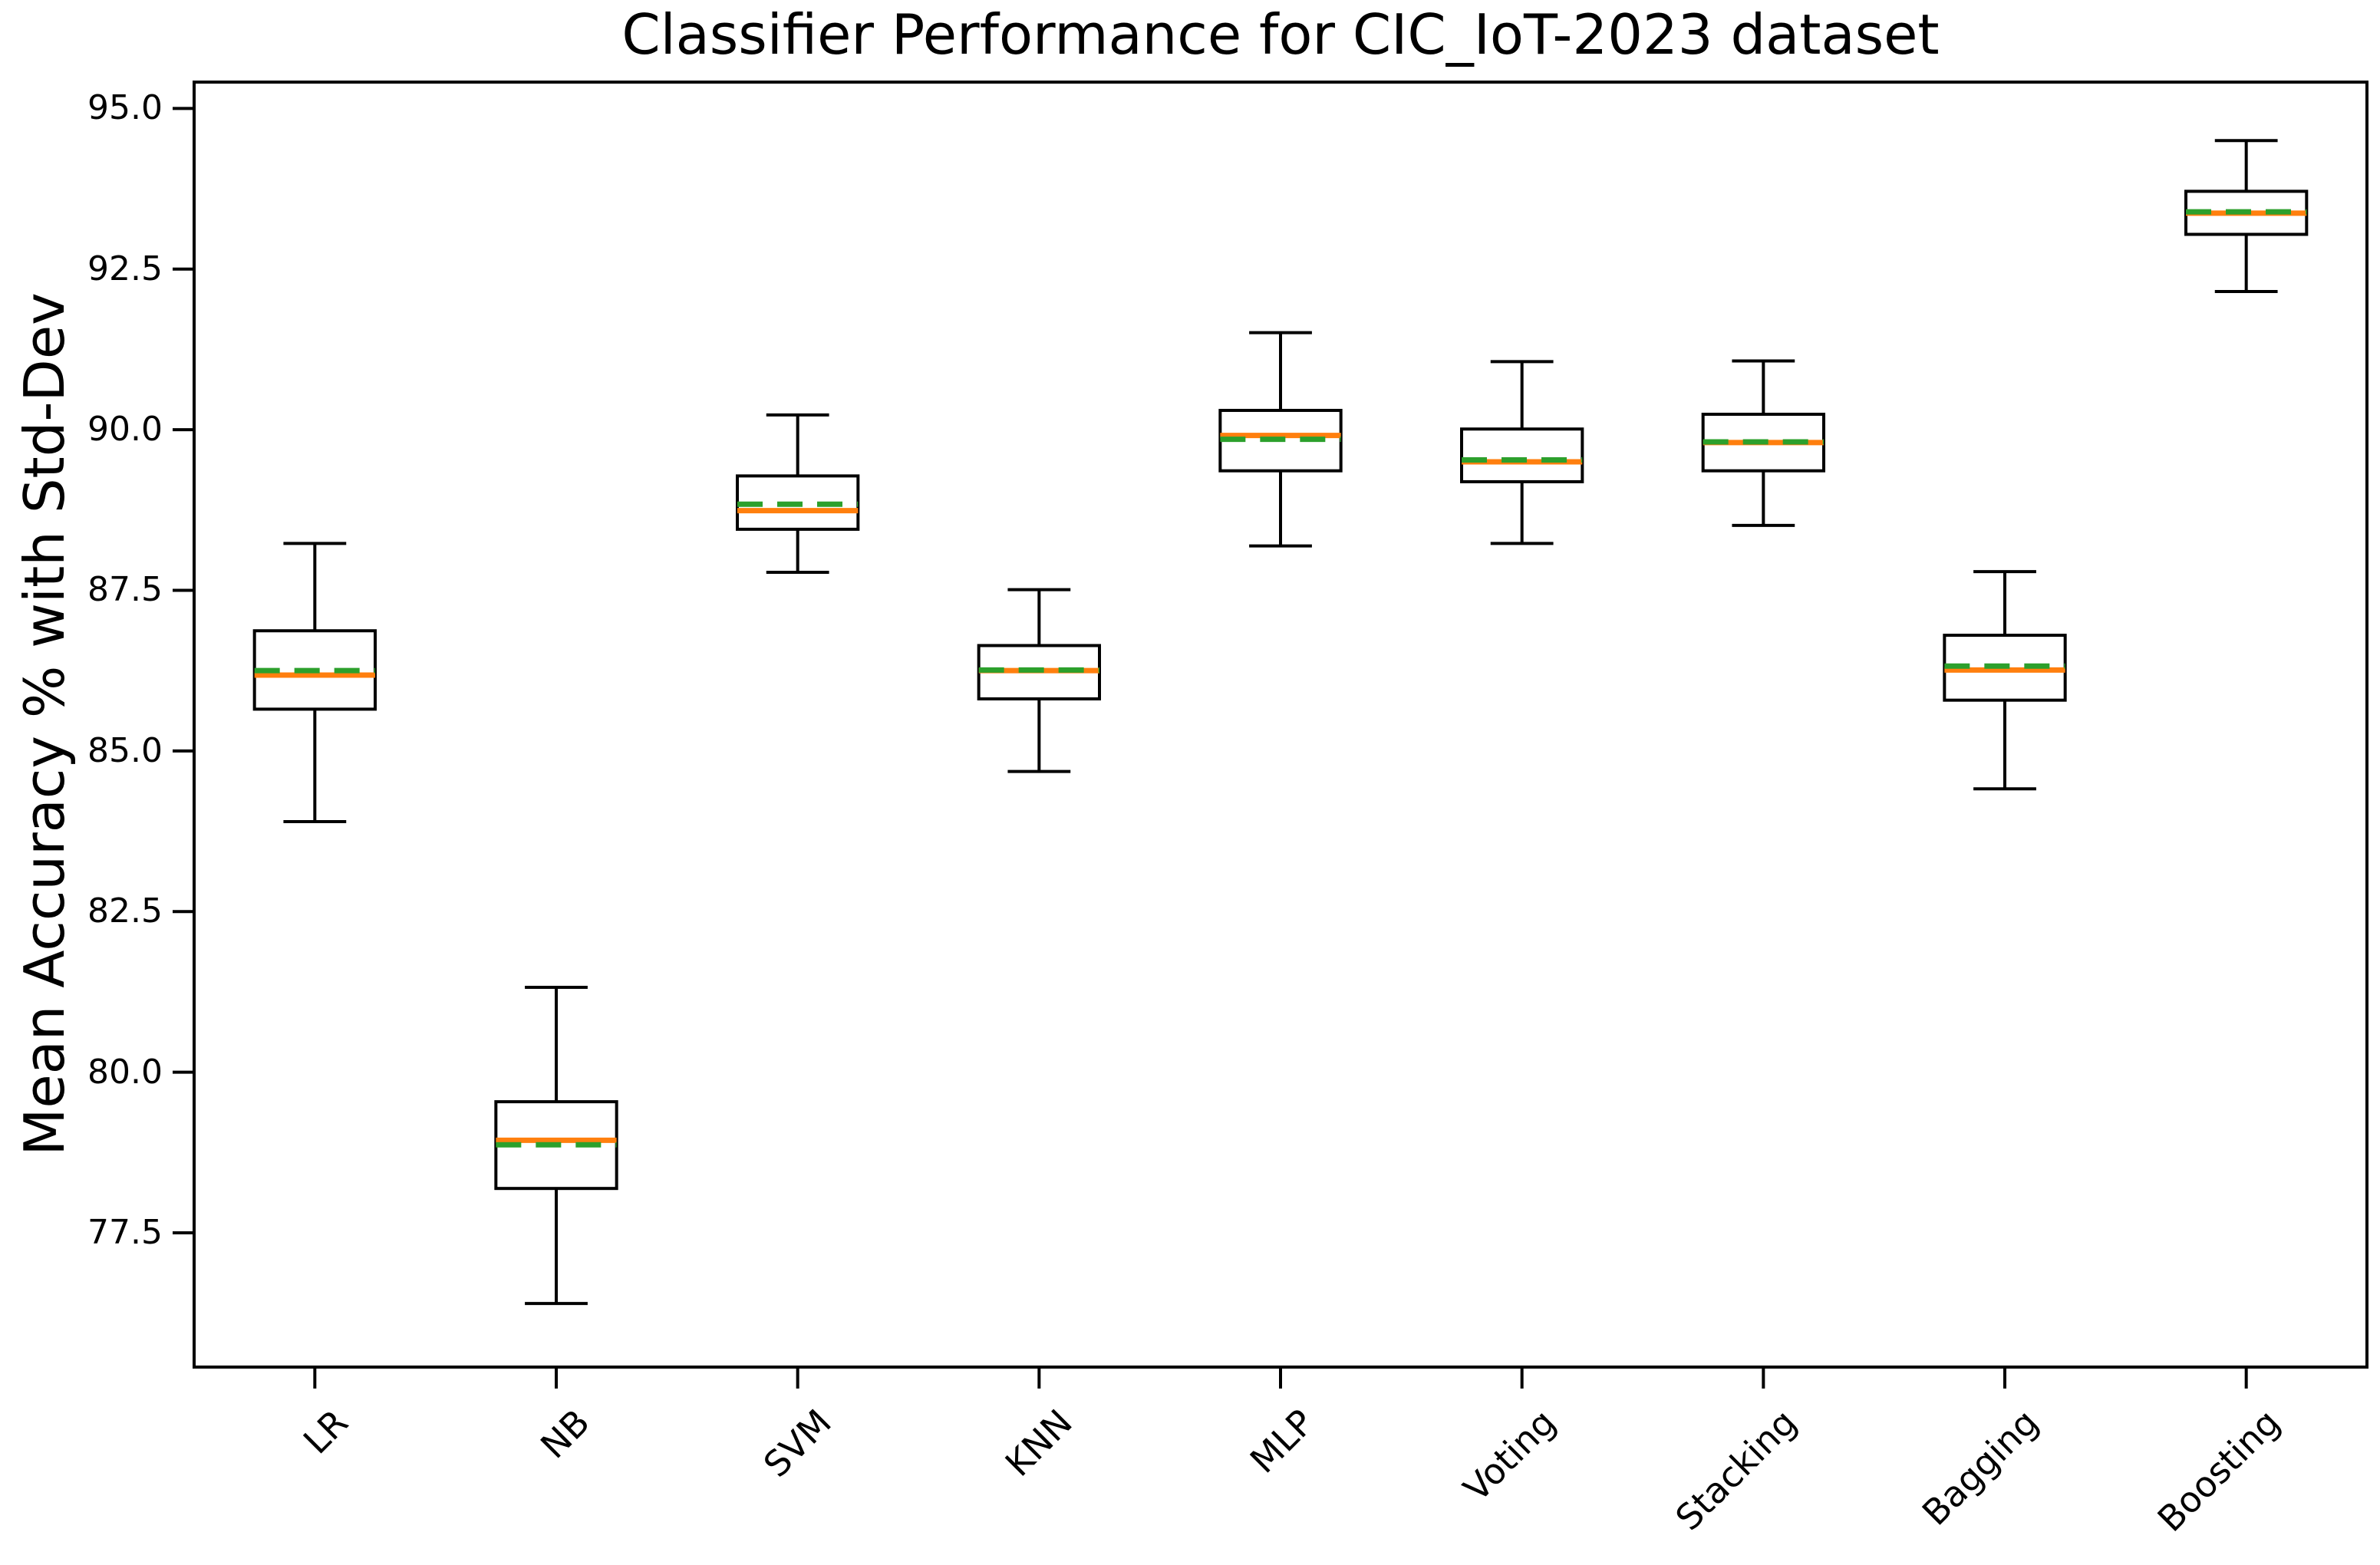 This screenshot has height=1565, width=2380. I want to click on y-tick-label: 82.5, so click(125, 911).